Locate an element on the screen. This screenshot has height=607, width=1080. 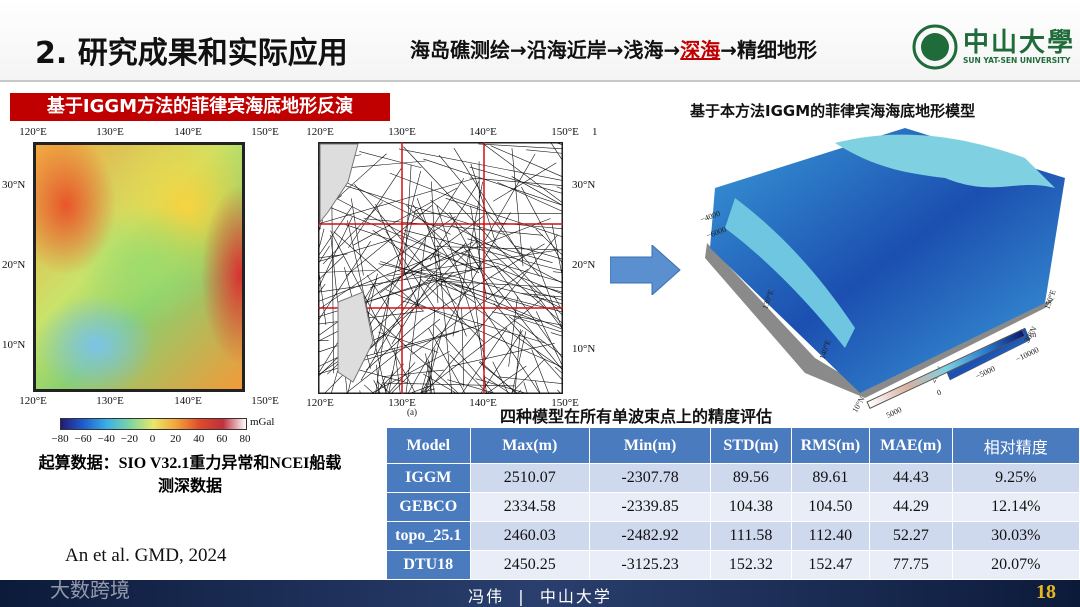
path-highlight: 深海 is located at coordinates (700, 50).